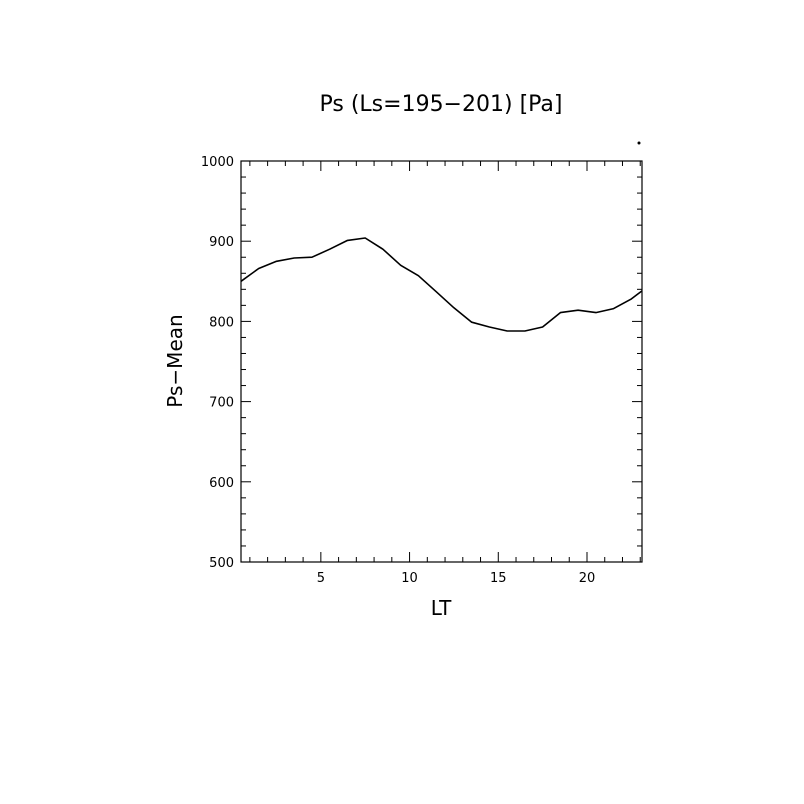 This screenshot has width=804, height=804. Describe the element at coordinates (498, 578) in the screenshot. I see `x-tick-label: 15` at that location.